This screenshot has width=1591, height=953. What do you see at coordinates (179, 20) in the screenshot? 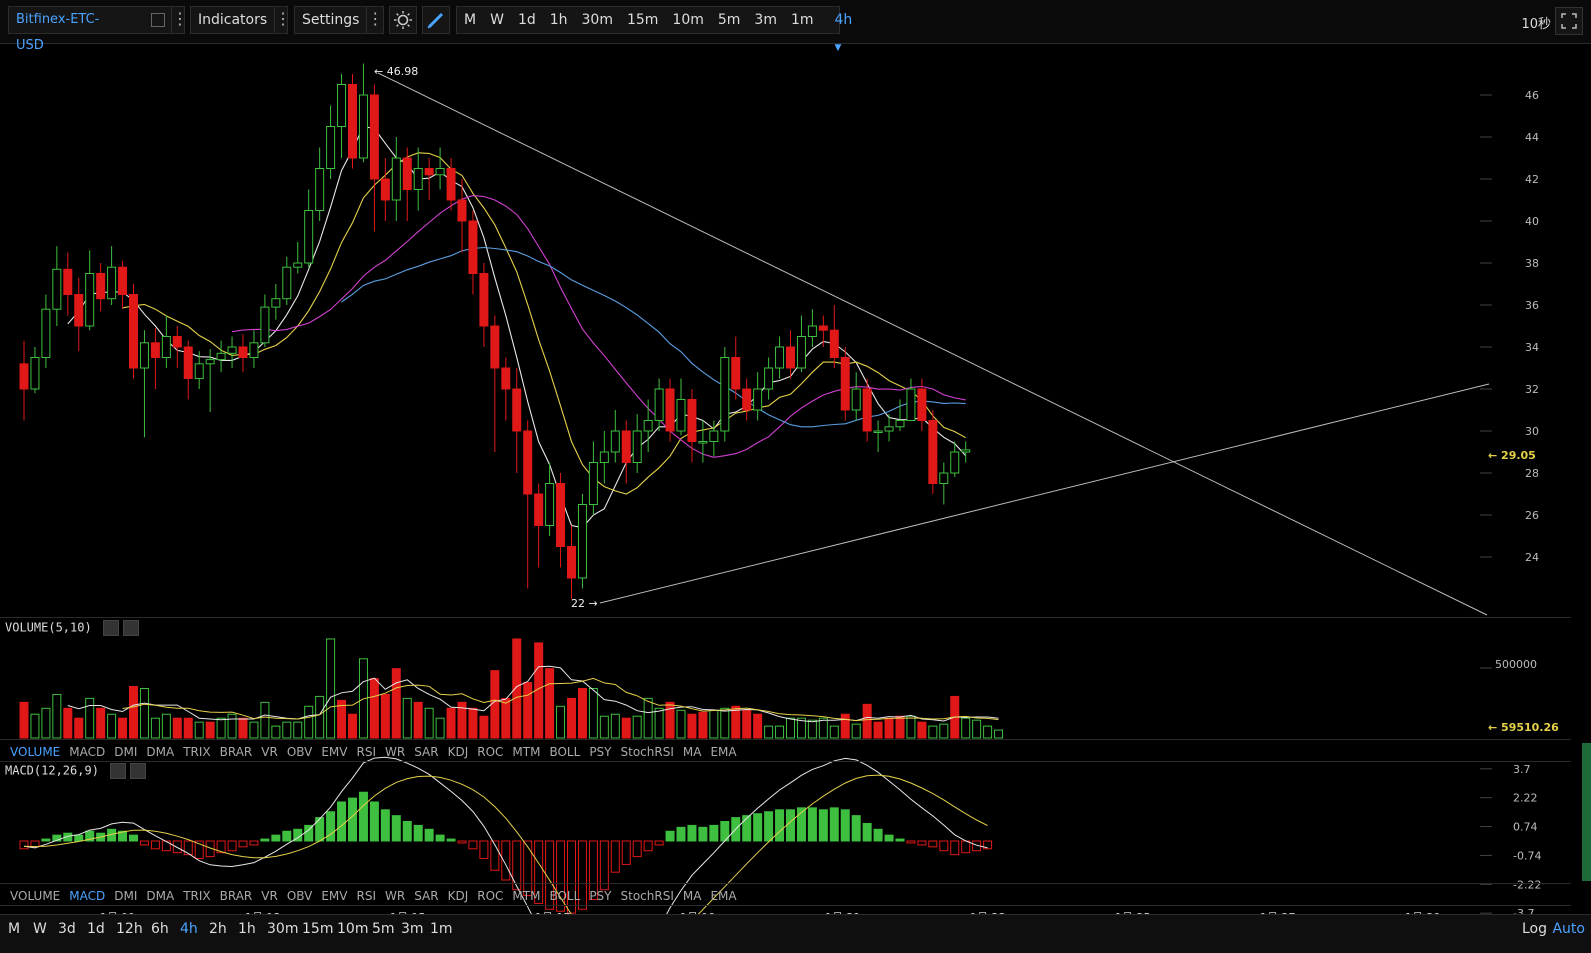
I see `symbol-menu-icon: ⋮` at bounding box center [179, 20].